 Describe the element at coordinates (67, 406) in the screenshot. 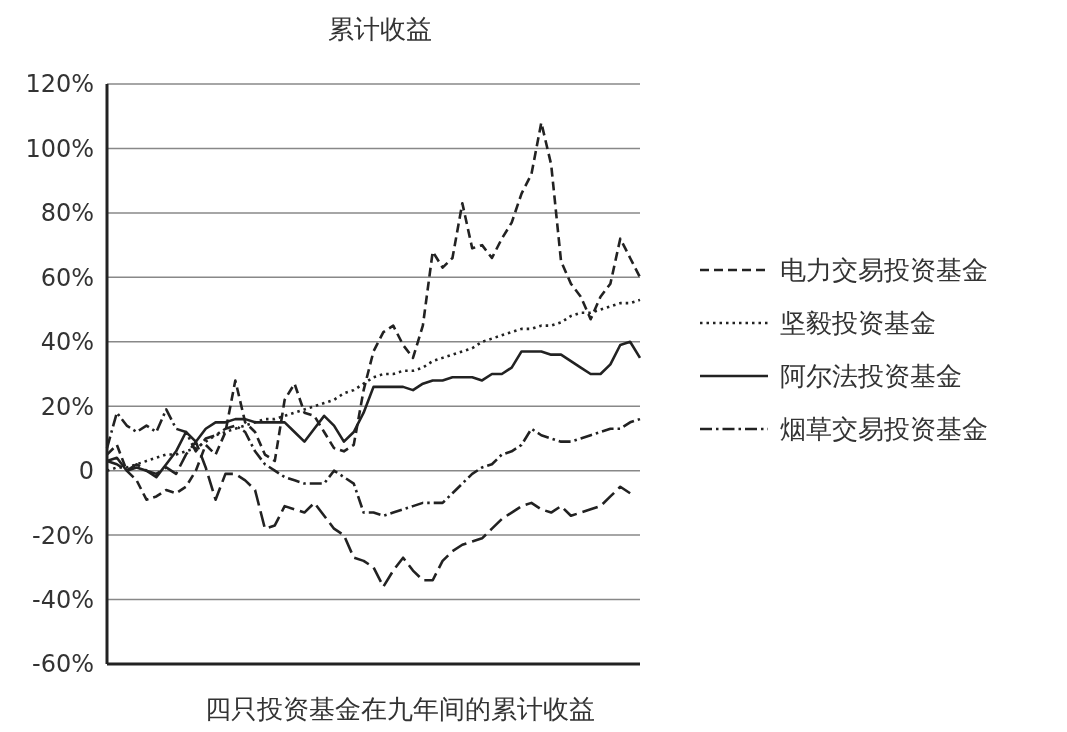

I see `y-tick-label: 20%` at that location.